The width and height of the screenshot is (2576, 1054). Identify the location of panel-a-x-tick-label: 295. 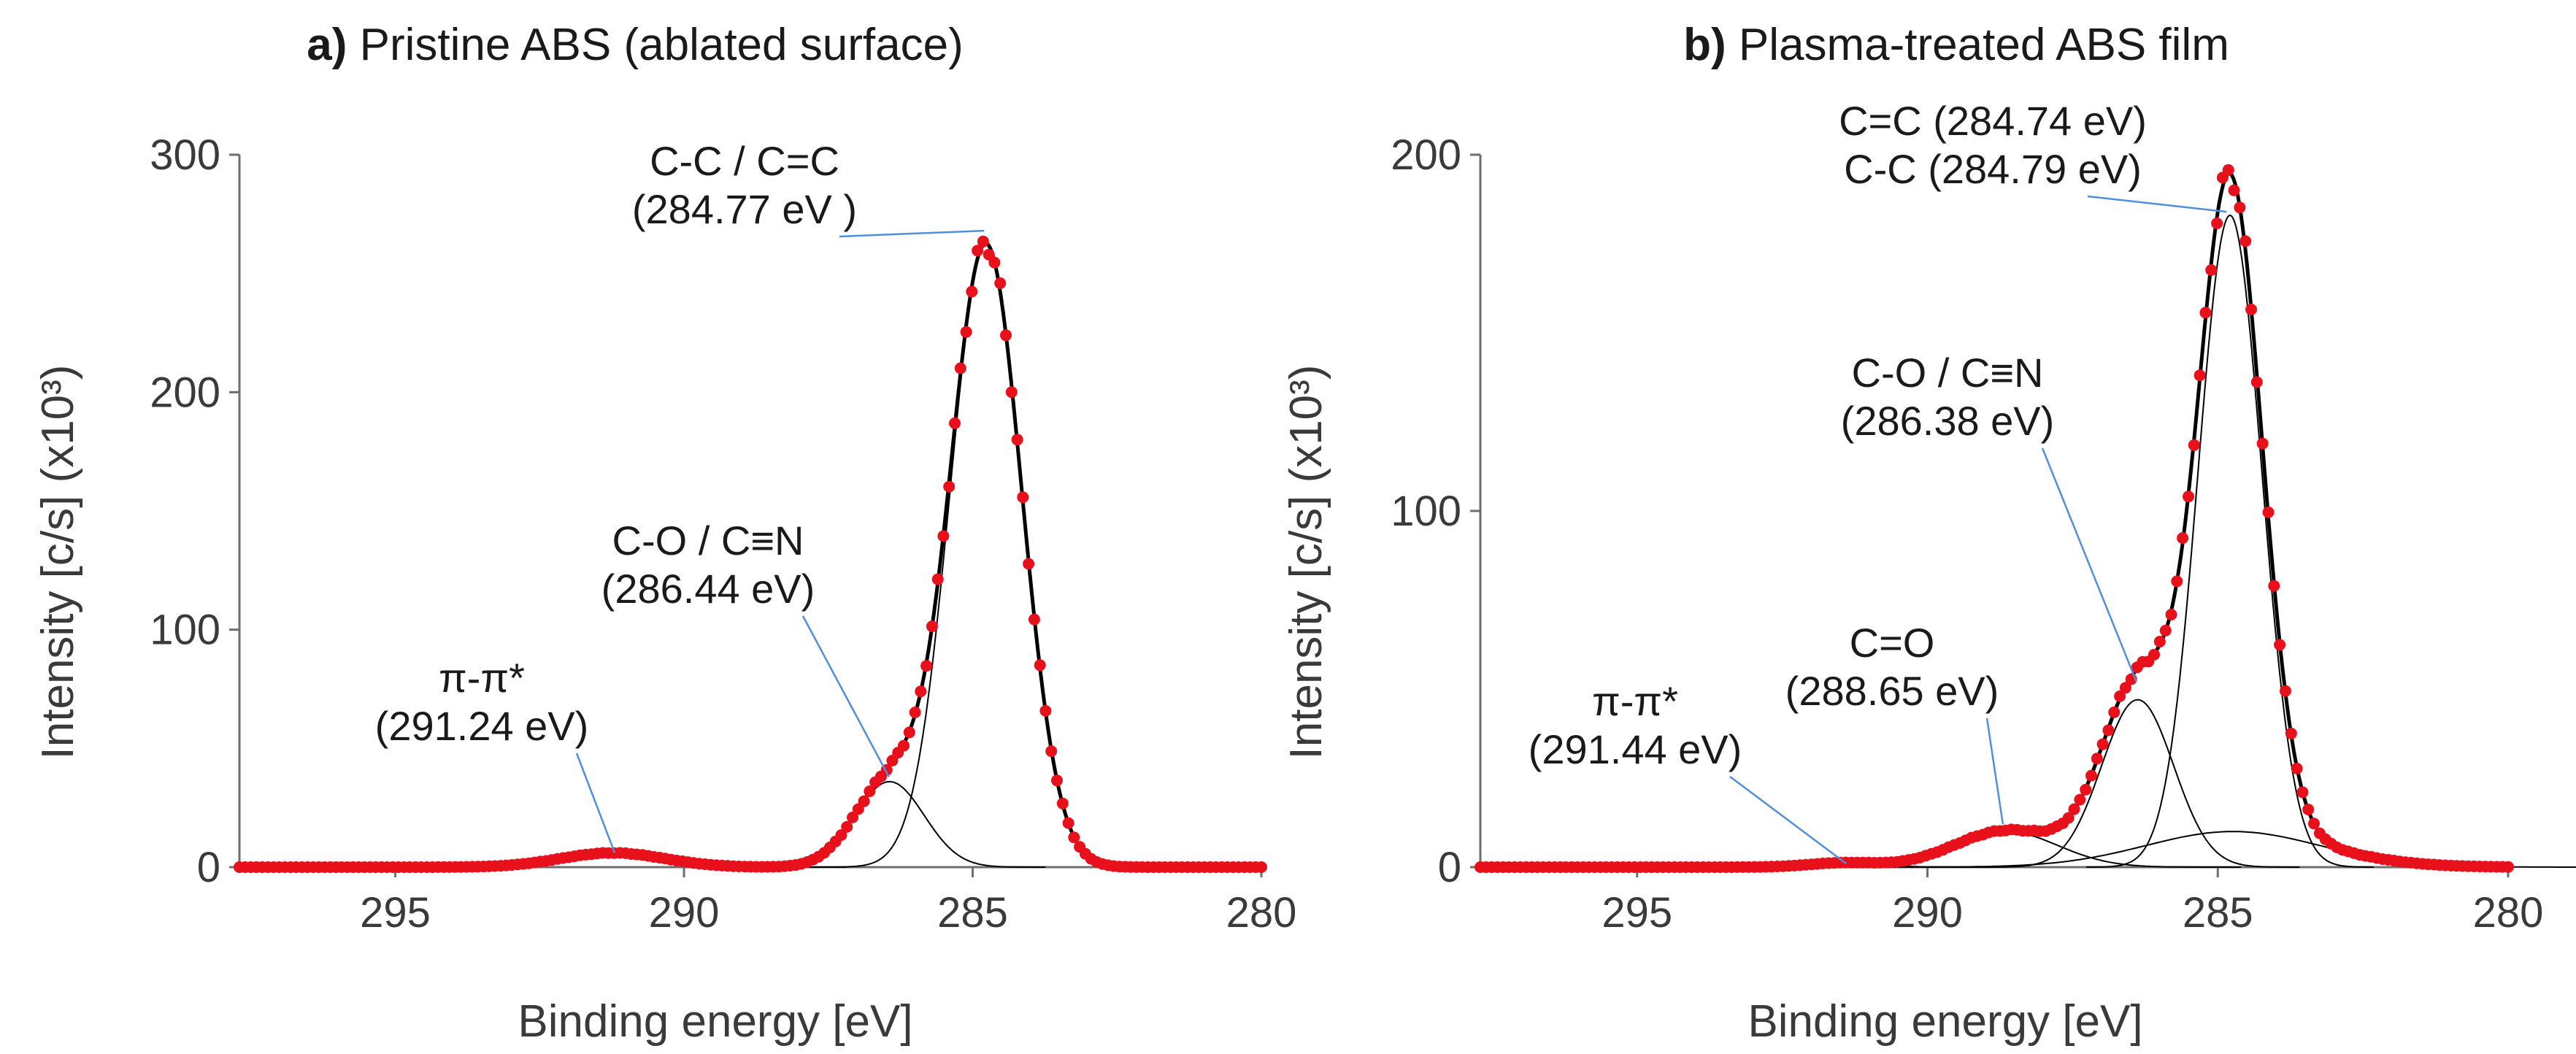
(395, 913).